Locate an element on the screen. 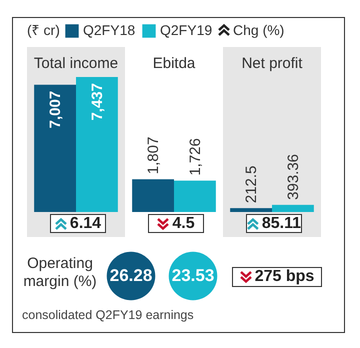  text: 6.14 is located at coordinates (86, 223).